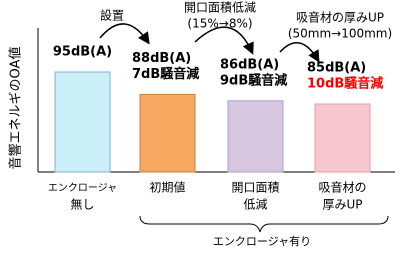  Describe the element at coordinates (220, 7) in the screenshot. I see `annotation: 開口面積低減` at that location.